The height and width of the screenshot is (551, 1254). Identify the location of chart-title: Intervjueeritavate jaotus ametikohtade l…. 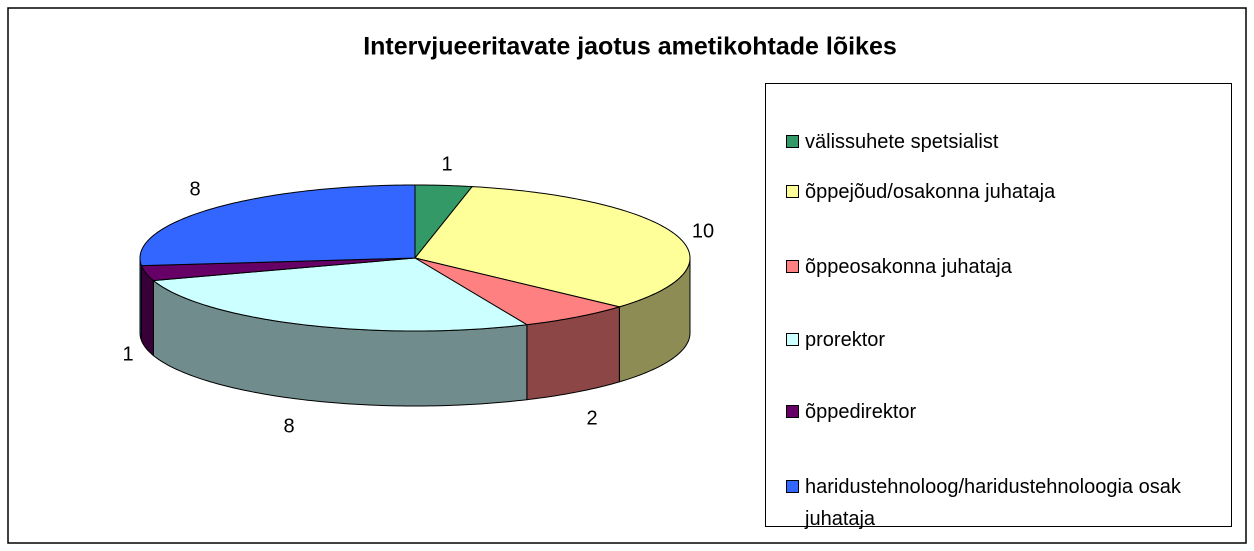
(630, 47).